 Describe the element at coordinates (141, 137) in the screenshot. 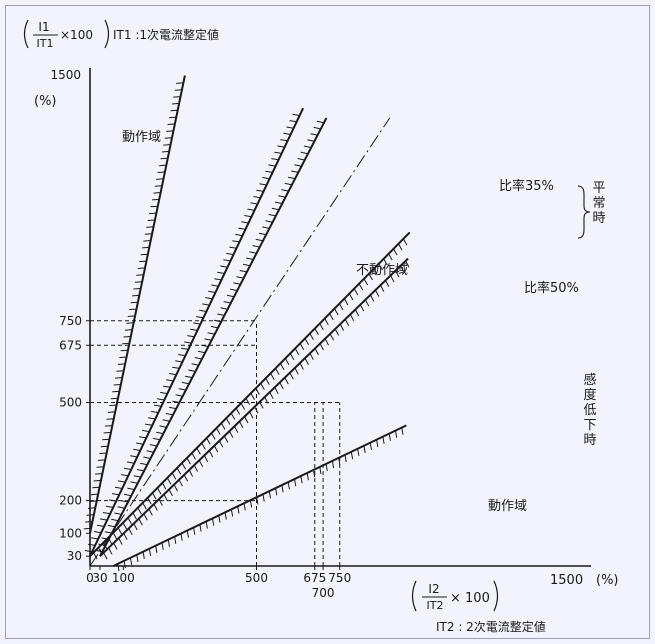

I see `region-operate-upper: 動作域` at that location.